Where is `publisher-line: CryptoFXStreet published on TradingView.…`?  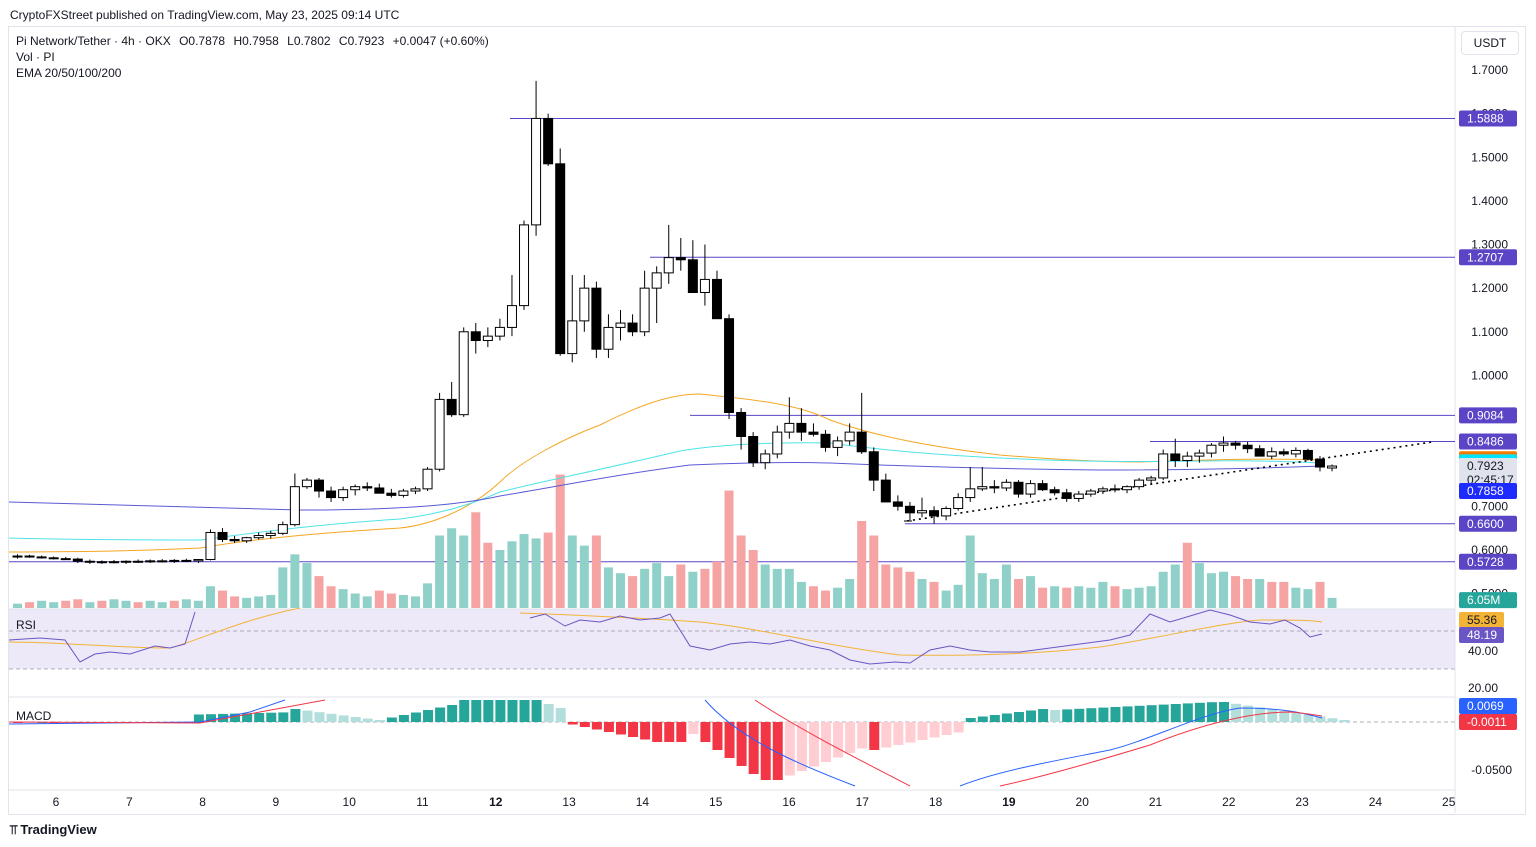 publisher-line: CryptoFXStreet published on TradingView.… is located at coordinates (205, 15).